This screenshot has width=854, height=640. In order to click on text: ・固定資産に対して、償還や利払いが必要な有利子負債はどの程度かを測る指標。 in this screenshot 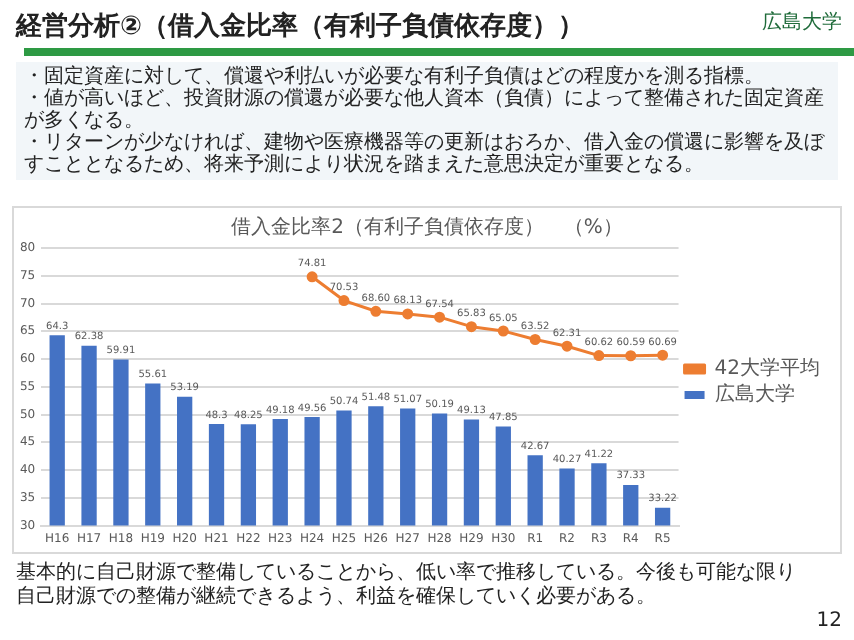, I will do `click(394, 77)`.